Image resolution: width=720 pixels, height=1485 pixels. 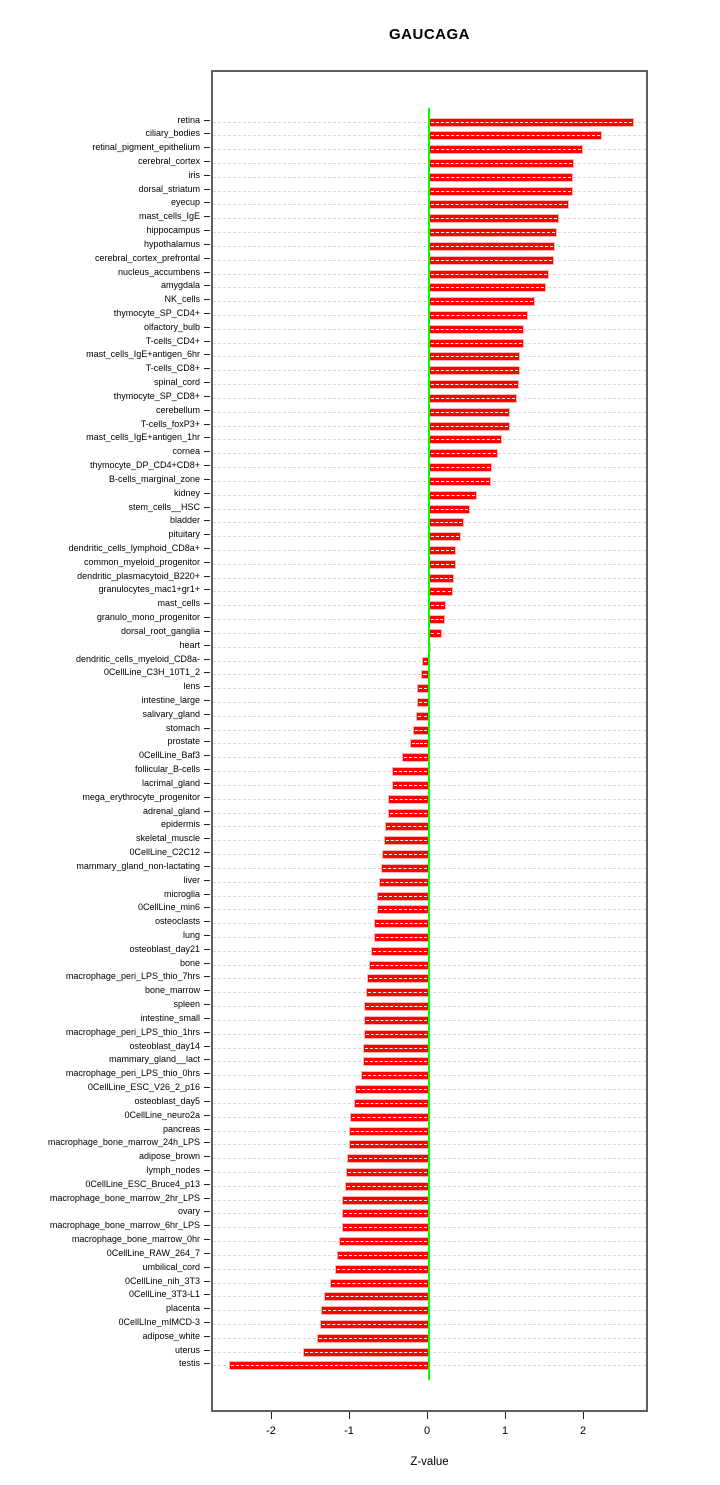 I want to click on category-label: T-cells_CD4+, so click(x=172, y=340).